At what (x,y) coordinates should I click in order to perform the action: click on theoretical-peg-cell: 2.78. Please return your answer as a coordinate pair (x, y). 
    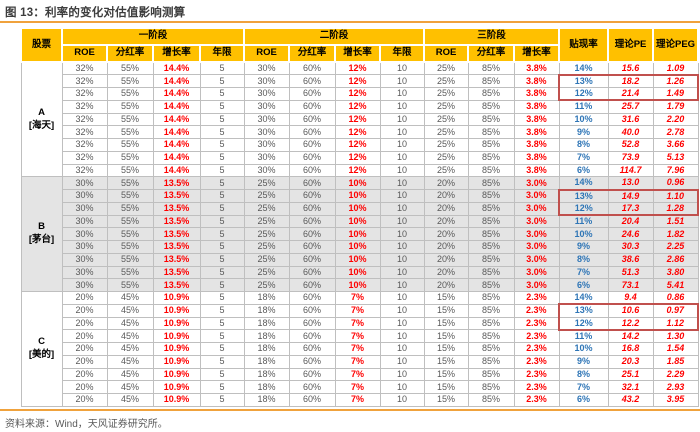
    Looking at the image, I should click on (675, 132).